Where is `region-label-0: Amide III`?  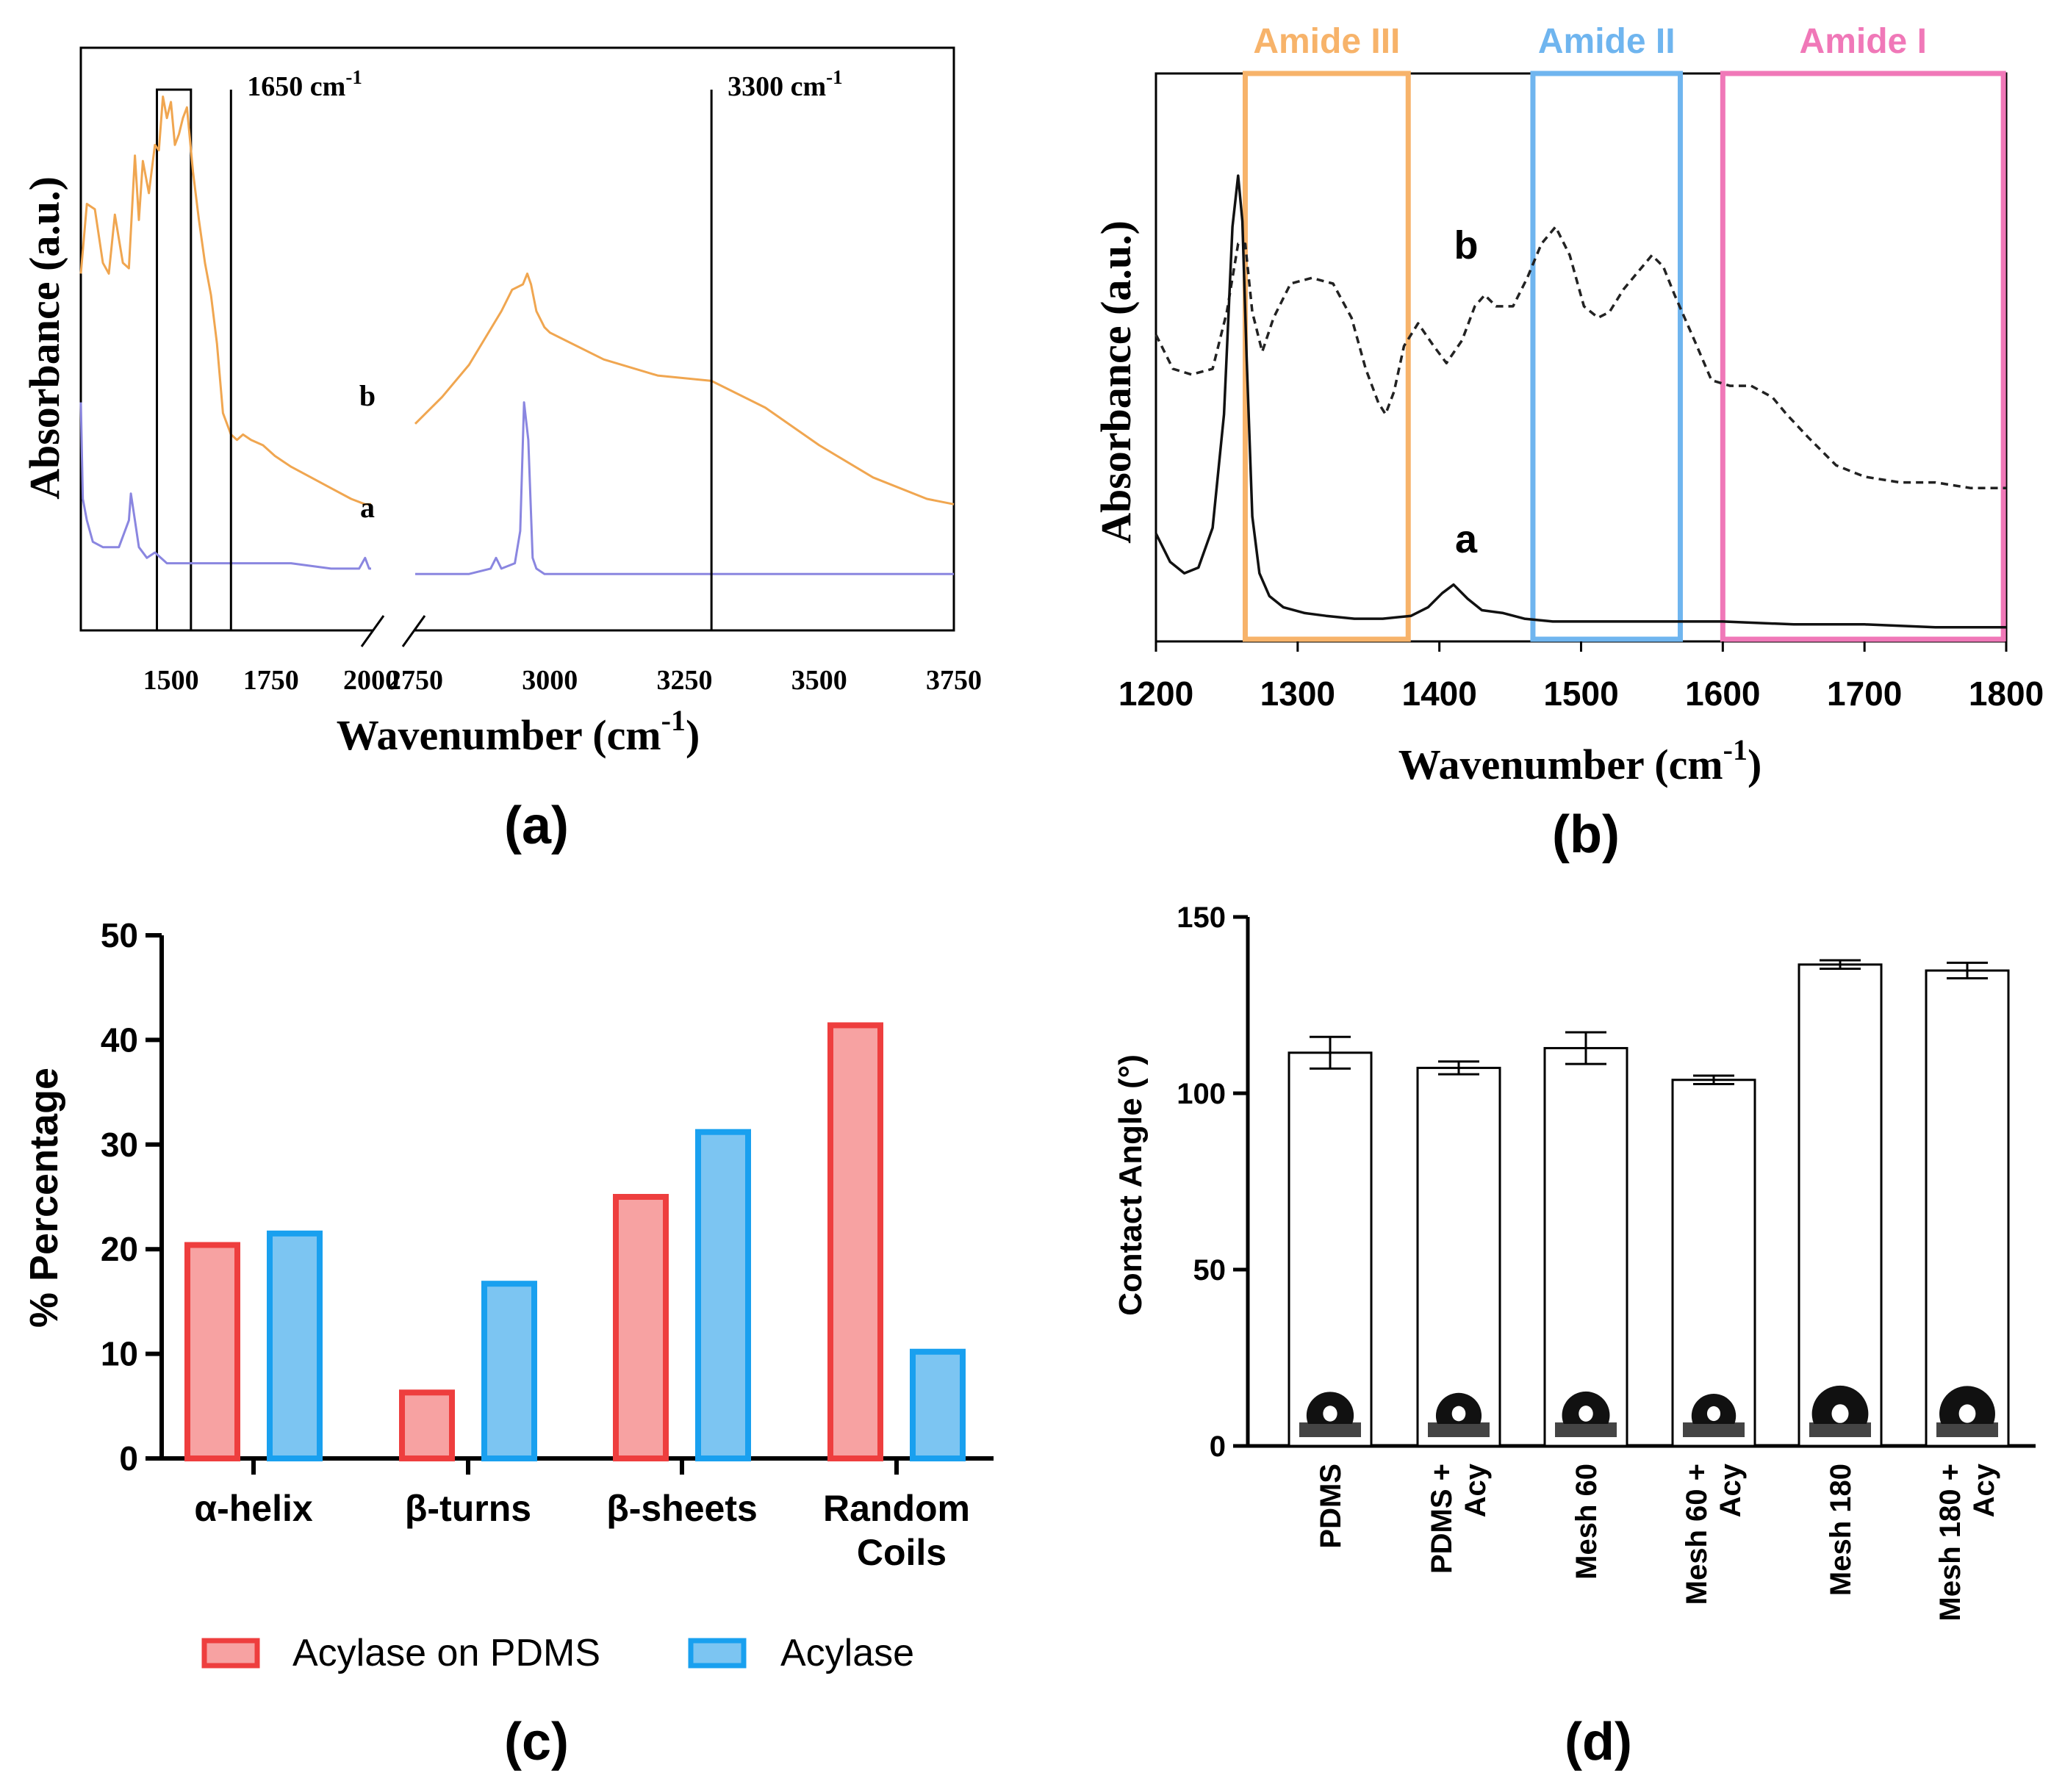 region-label-0: Amide III is located at coordinates (1326, 42).